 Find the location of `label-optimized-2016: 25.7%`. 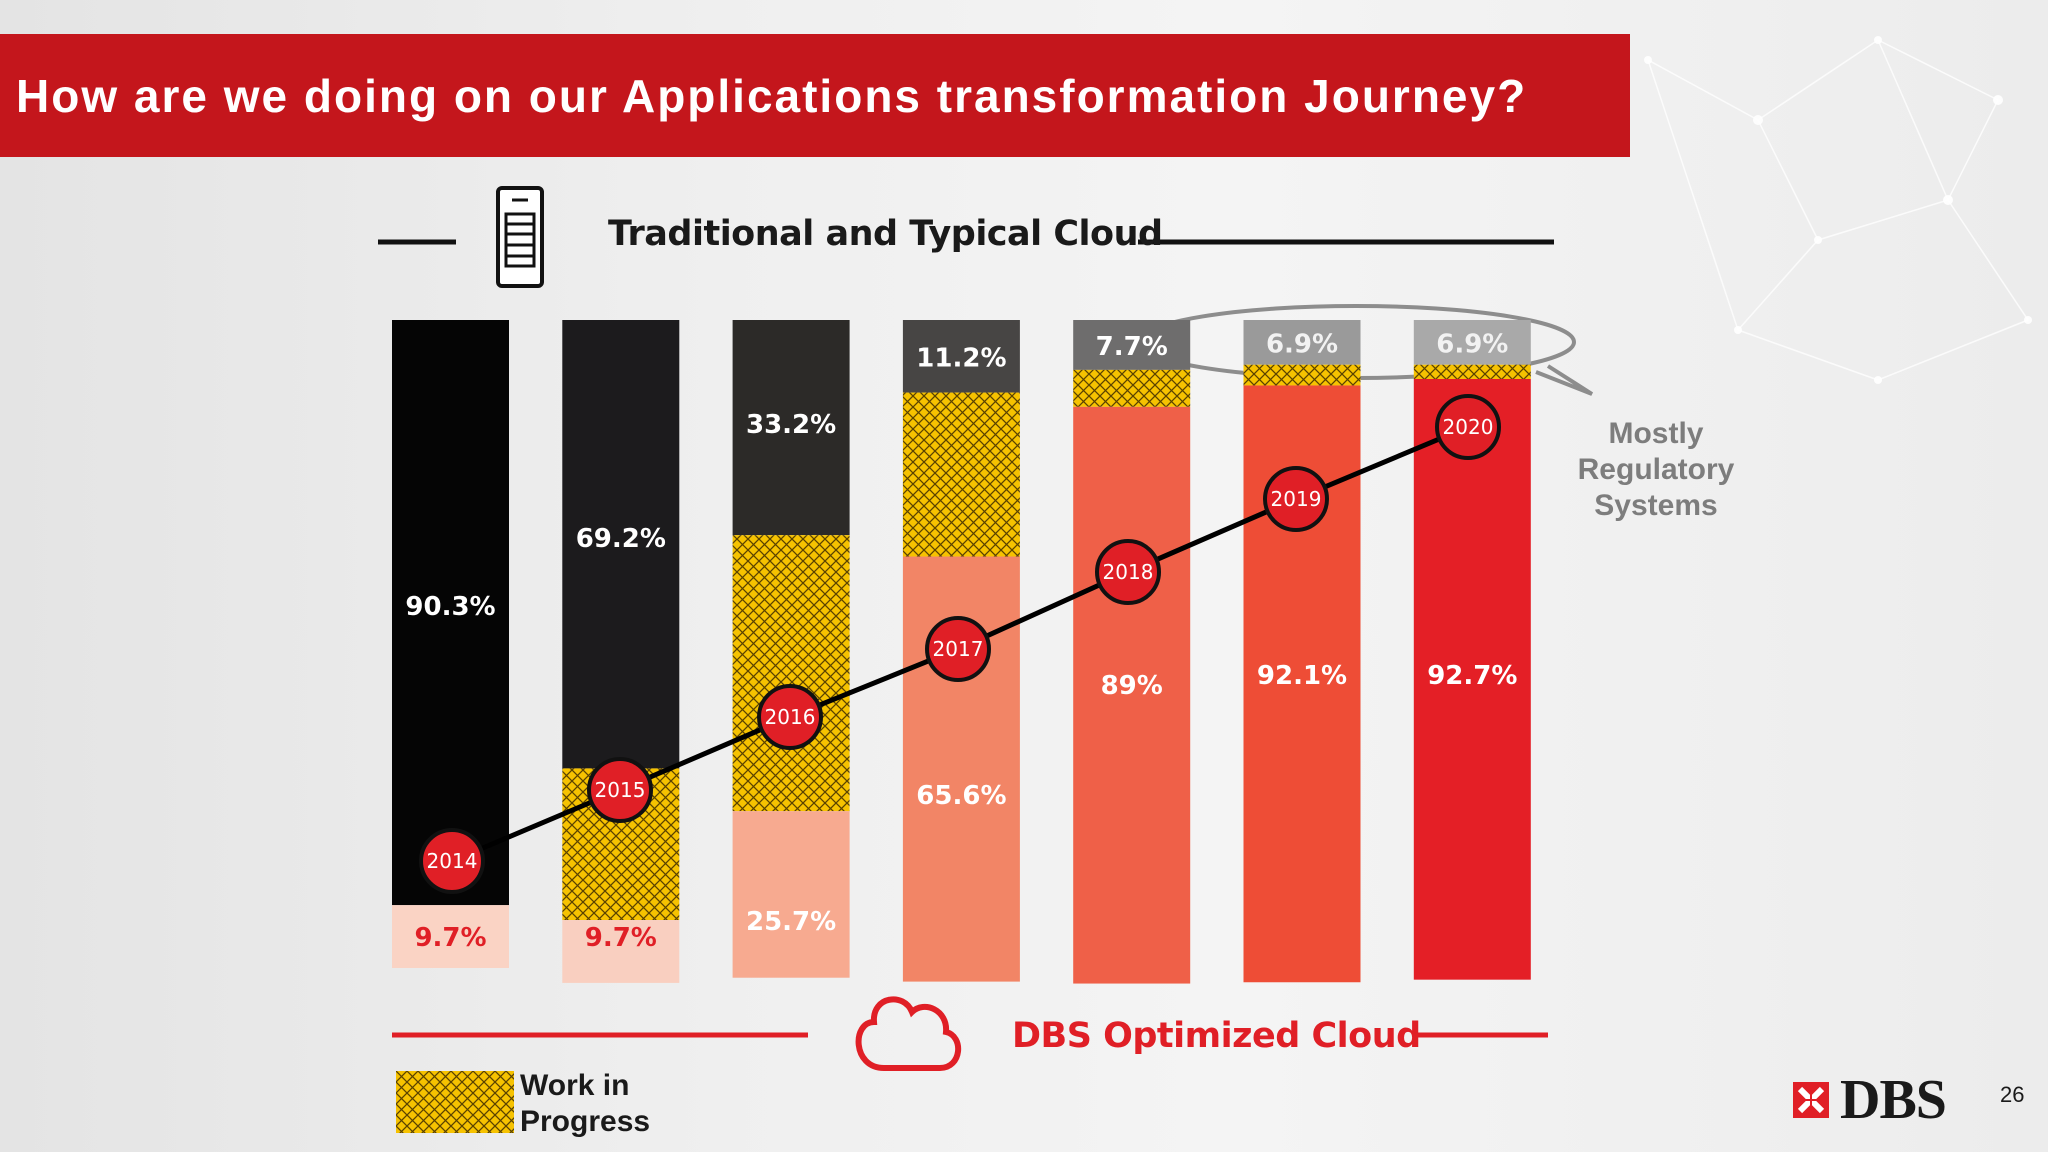

label-optimized-2016: 25.7% is located at coordinates (791, 922).